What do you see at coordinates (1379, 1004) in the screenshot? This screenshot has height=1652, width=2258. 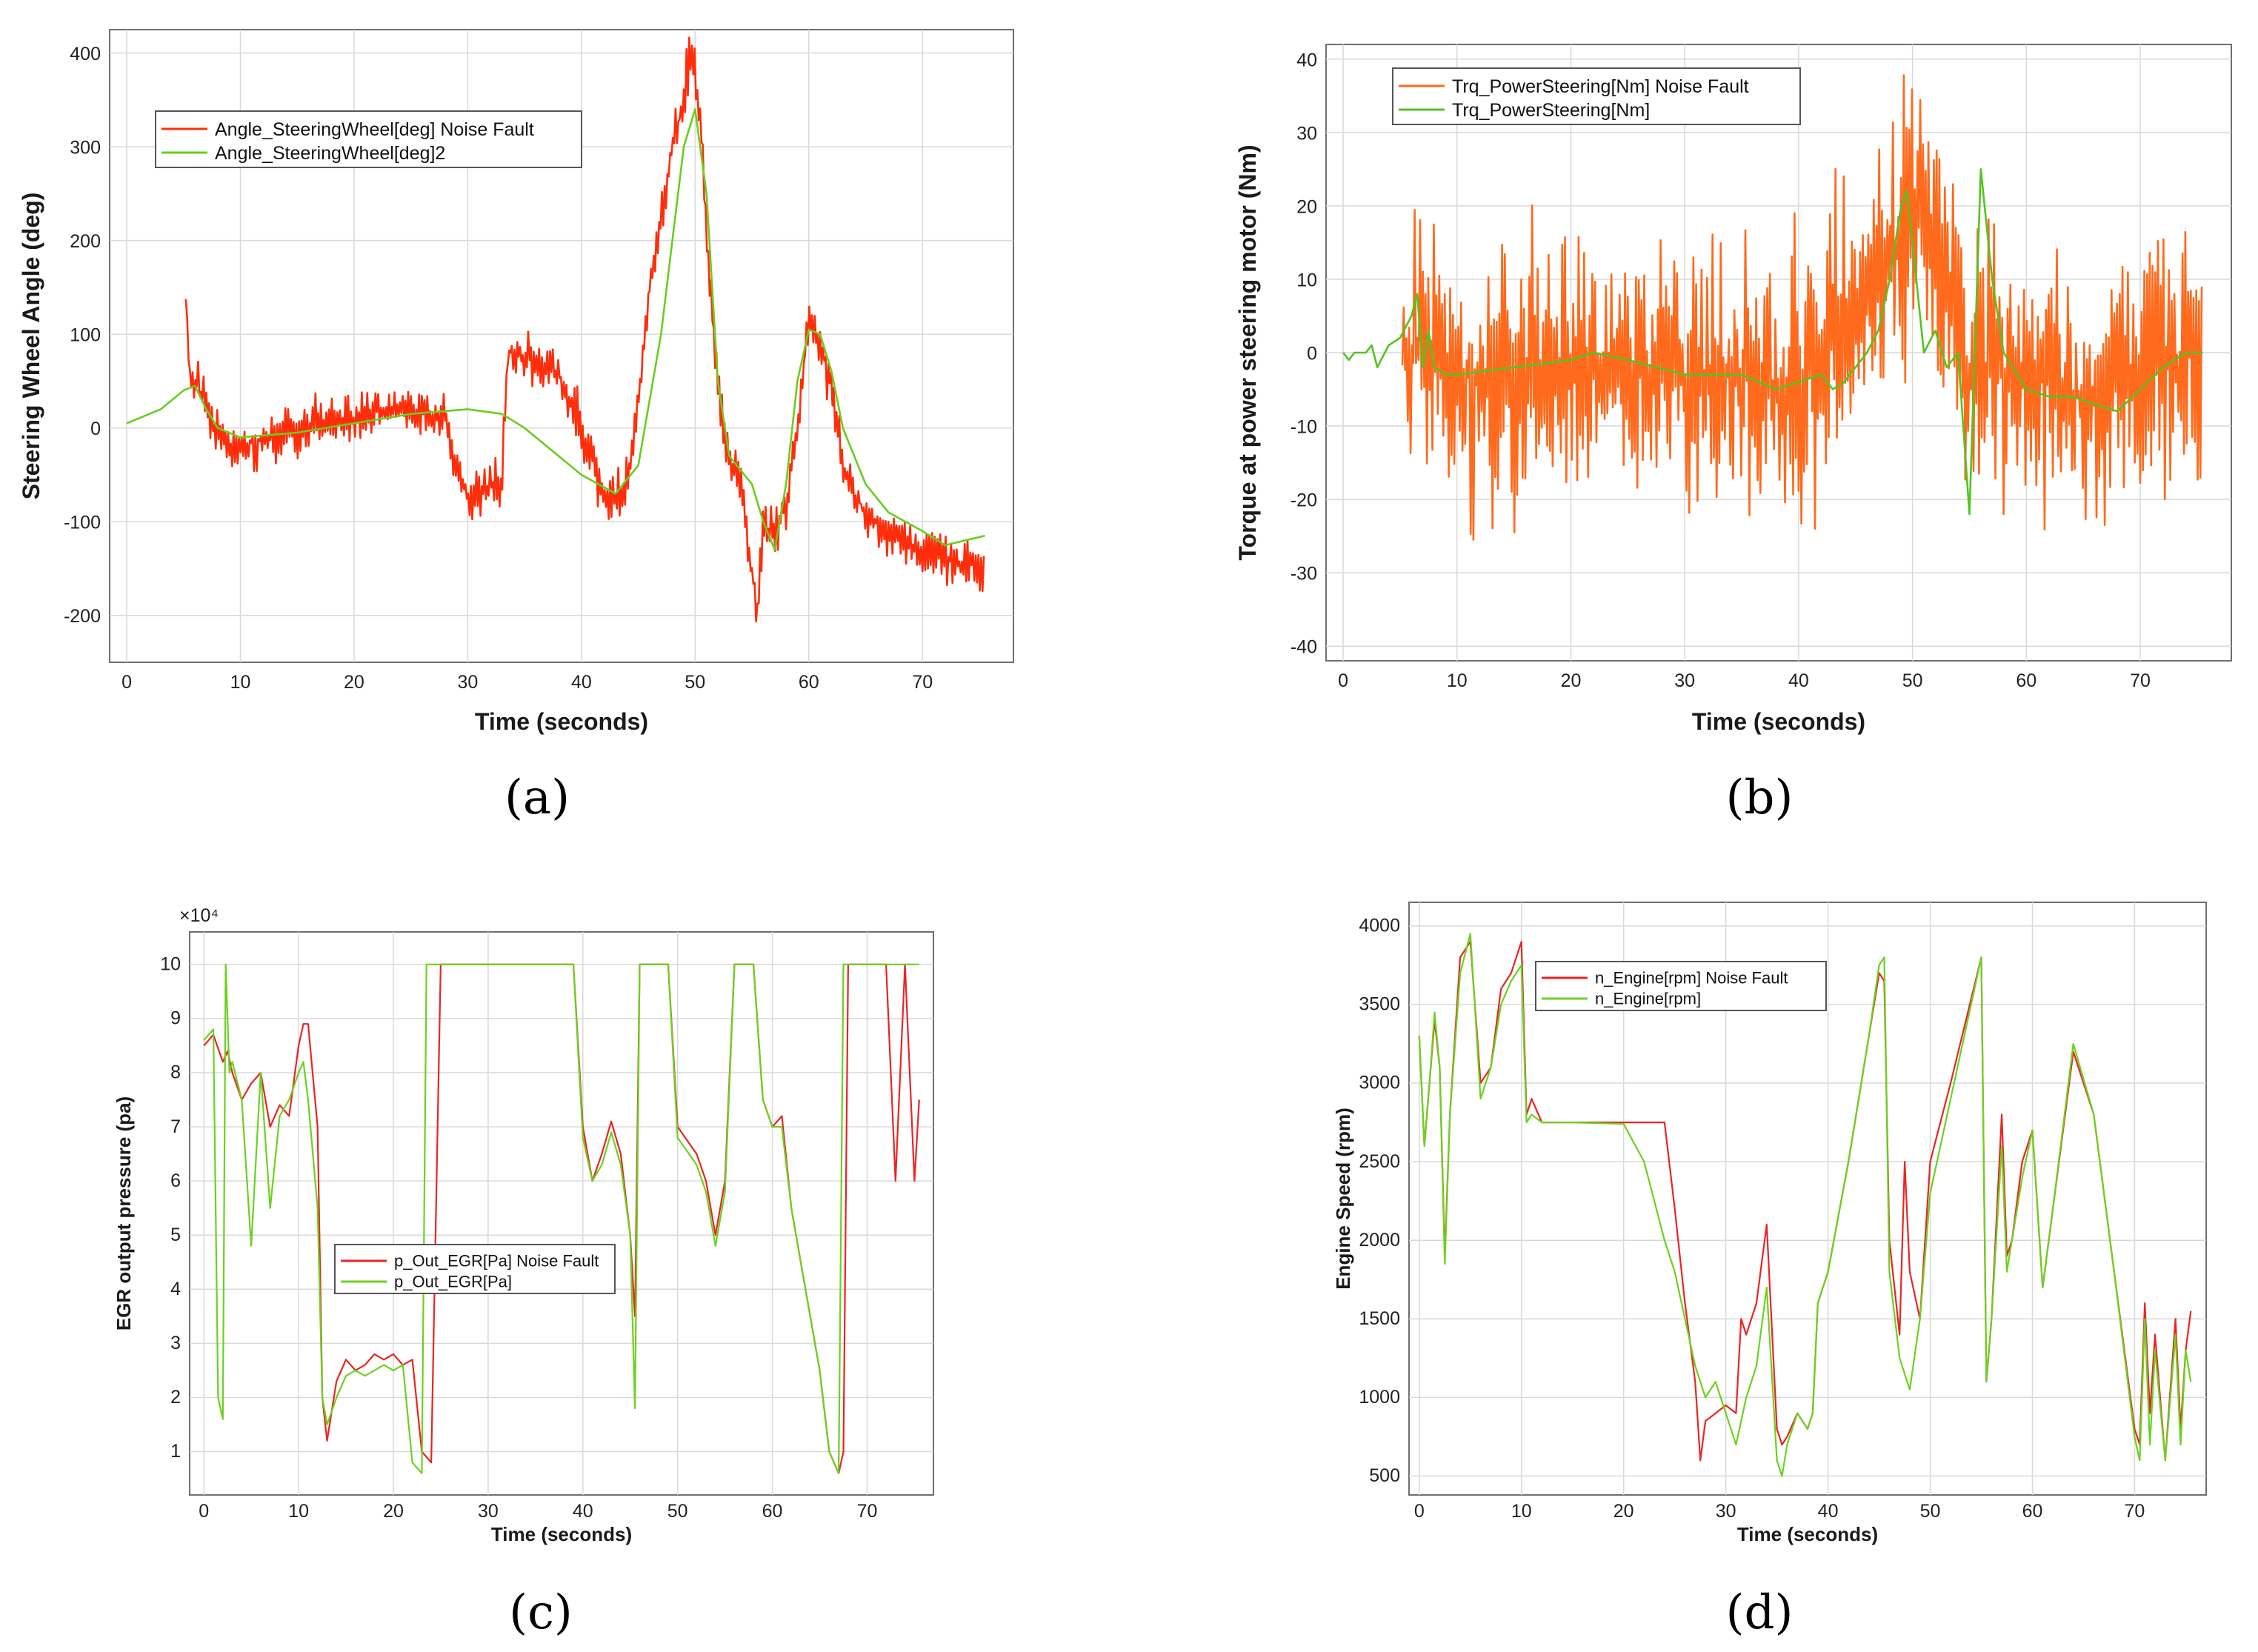 I see `y-tick-label: 3500` at bounding box center [1379, 1004].